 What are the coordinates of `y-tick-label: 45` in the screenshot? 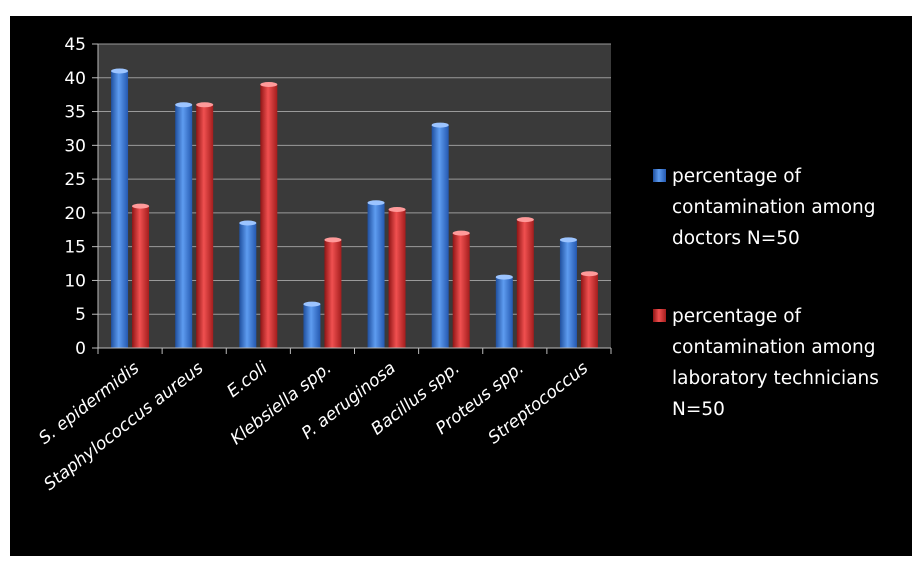 It's located at (75, 45).